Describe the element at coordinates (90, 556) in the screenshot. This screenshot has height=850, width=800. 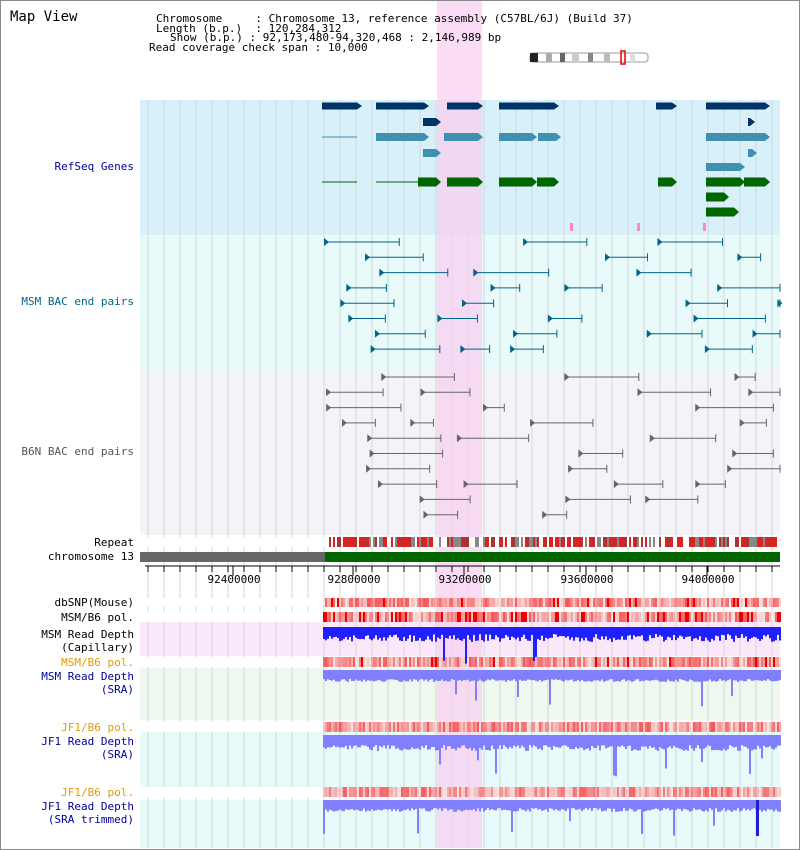
I see `track-label-chromosome: chromosome 13` at that location.